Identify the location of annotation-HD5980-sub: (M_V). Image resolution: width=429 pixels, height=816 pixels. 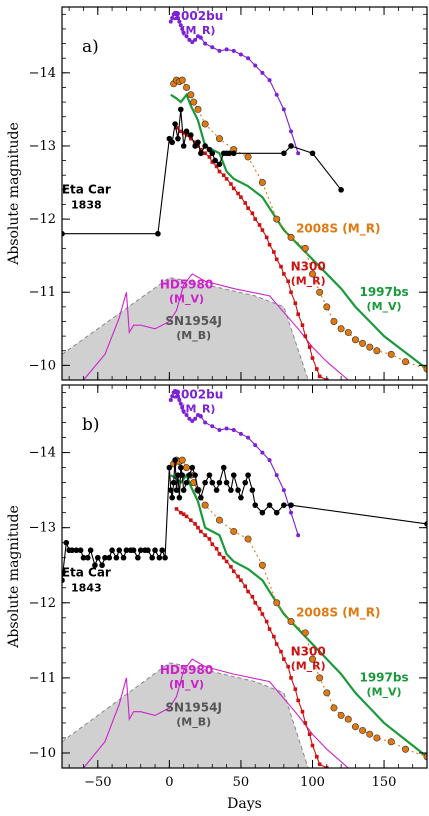
(186, 299).